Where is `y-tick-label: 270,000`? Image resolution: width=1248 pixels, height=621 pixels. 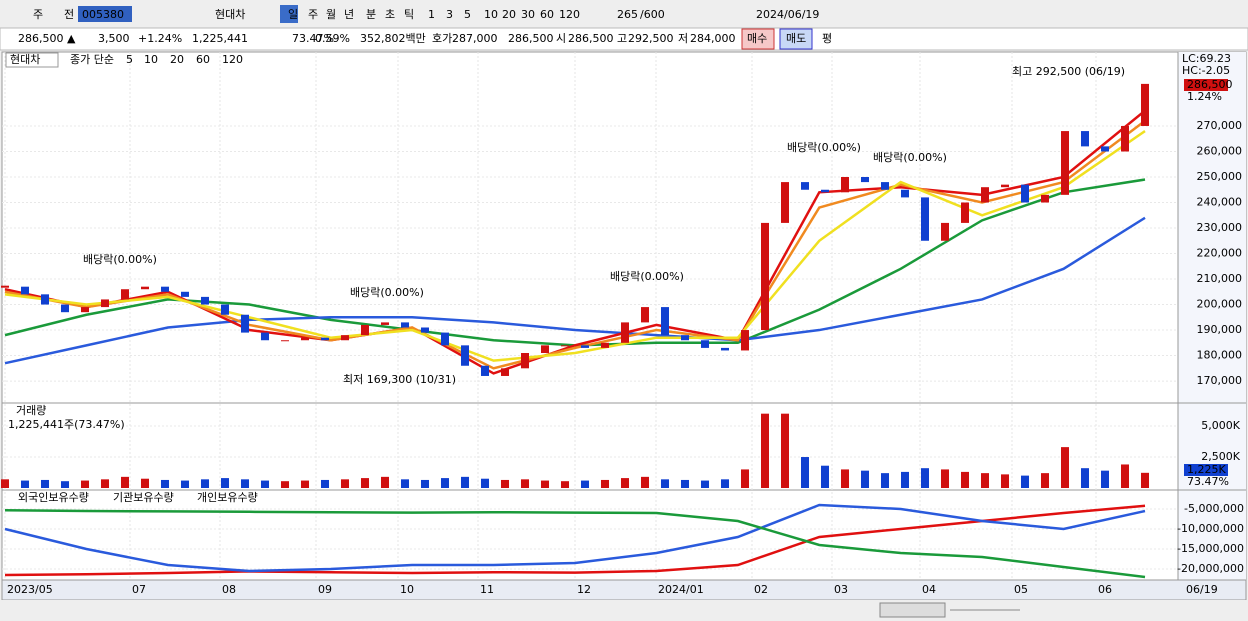
y-tick-label: 270,000 is located at coordinates (1220, 125).